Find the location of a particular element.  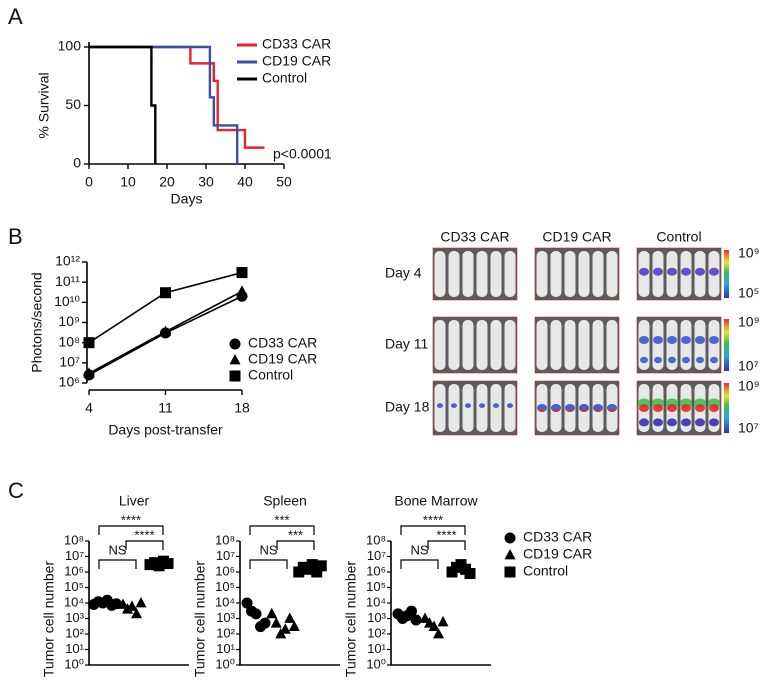

chart-title: Liver is located at coordinates (134, 501).